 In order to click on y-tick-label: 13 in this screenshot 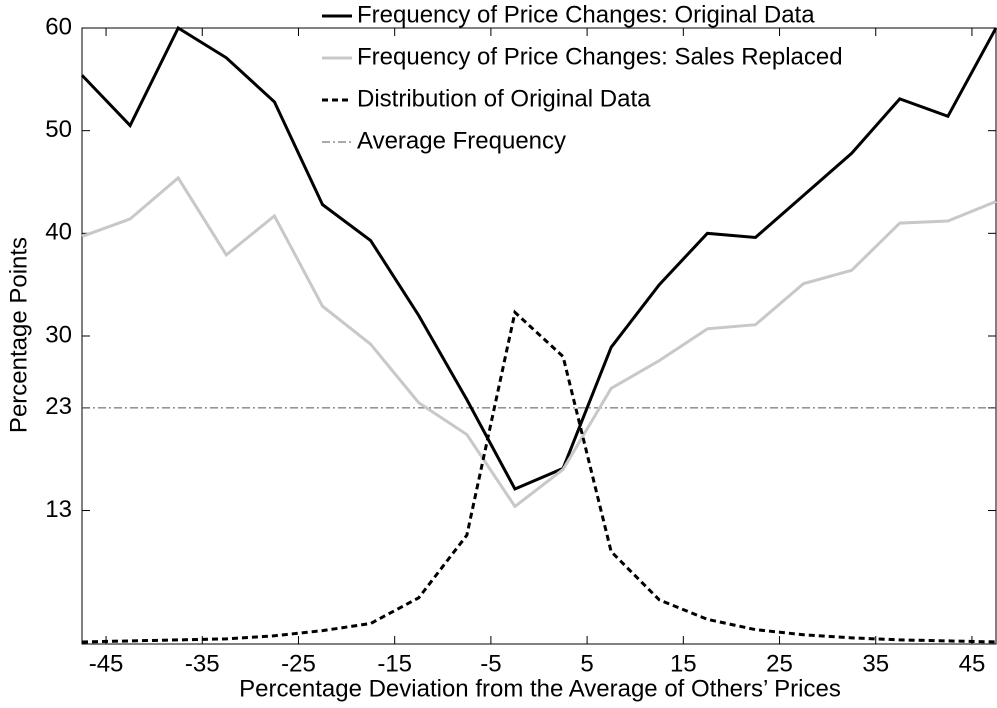, I will do `click(58, 509)`.